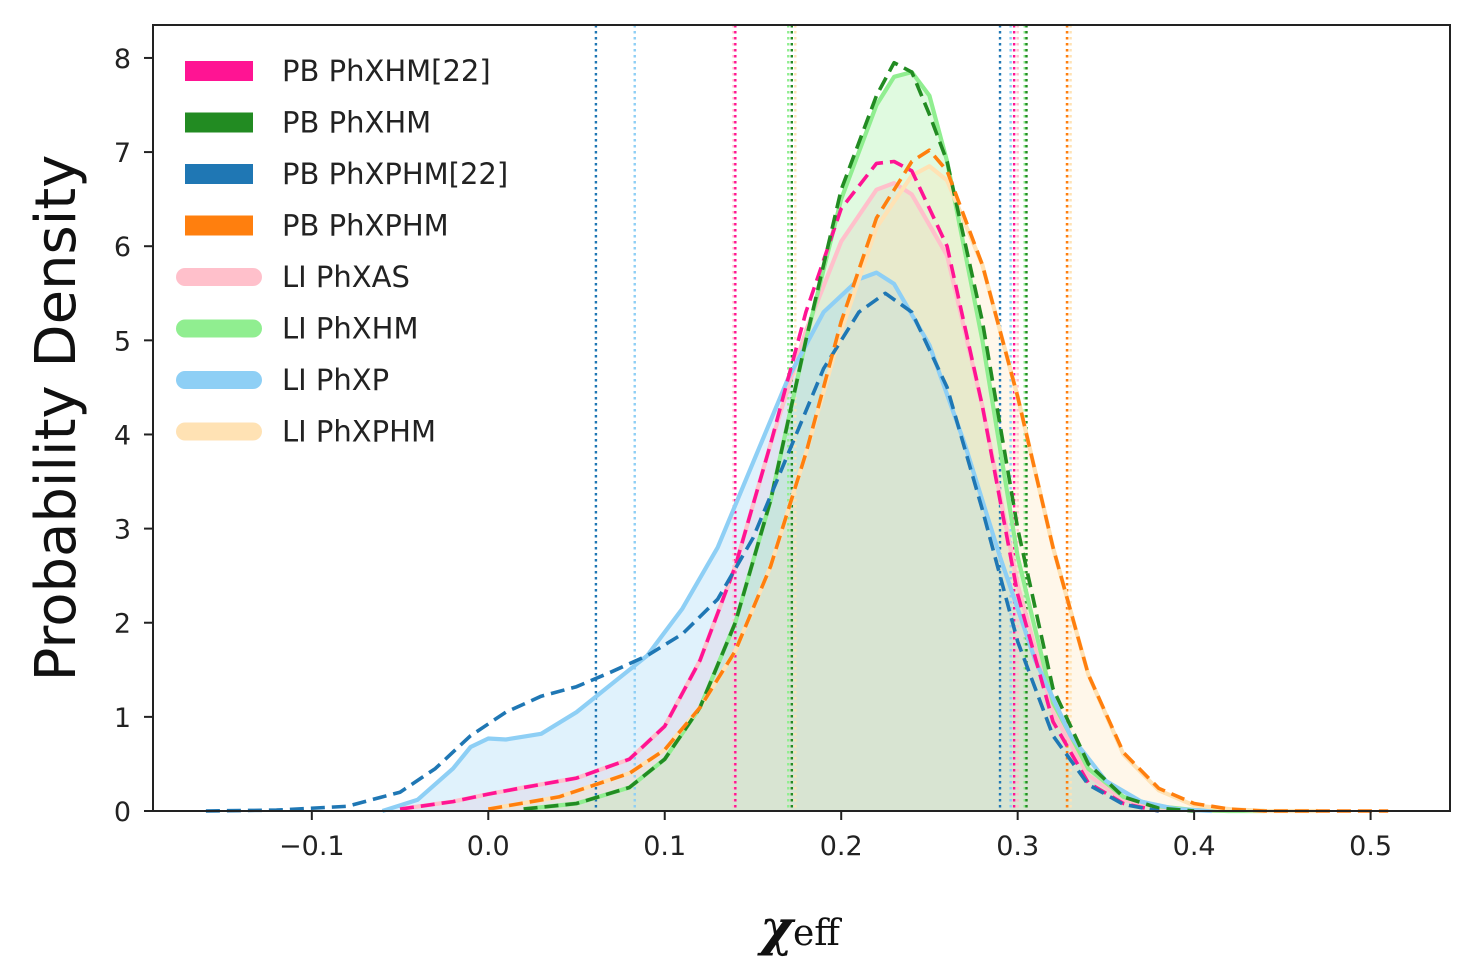  Describe the element at coordinates (122, 718) in the screenshot. I see `y-tick-label: 1` at that location.